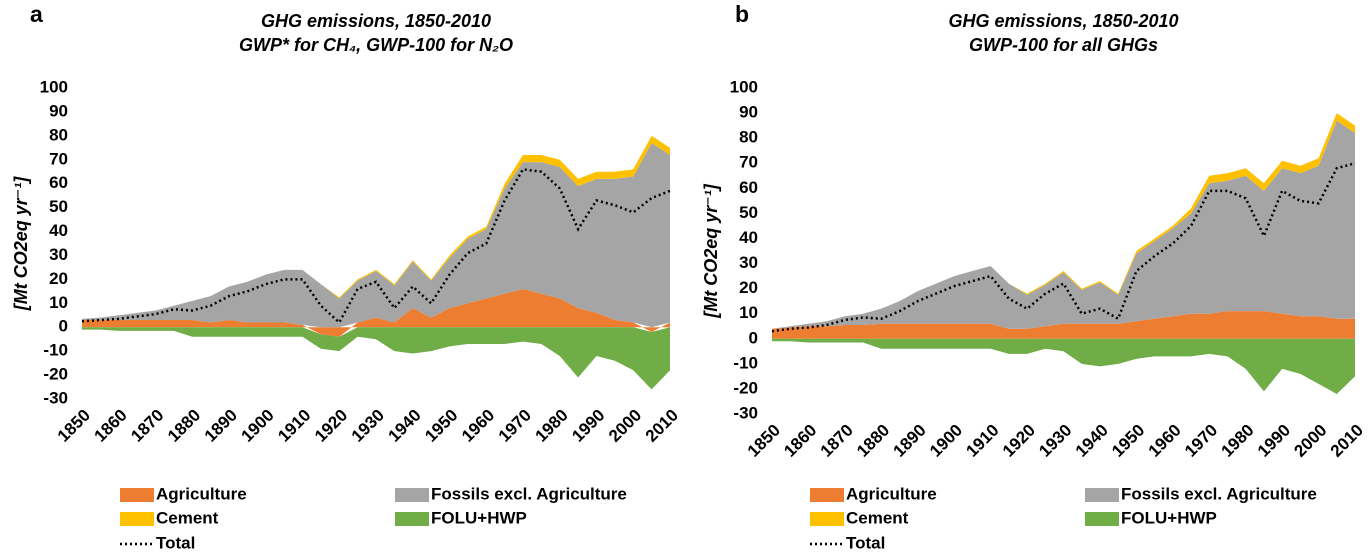 The width and height of the screenshot is (1372, 553). What do you see at coordinates (742, 14) in the screenshot?
I see `panel-label: b` at bounding box center [742, 14].